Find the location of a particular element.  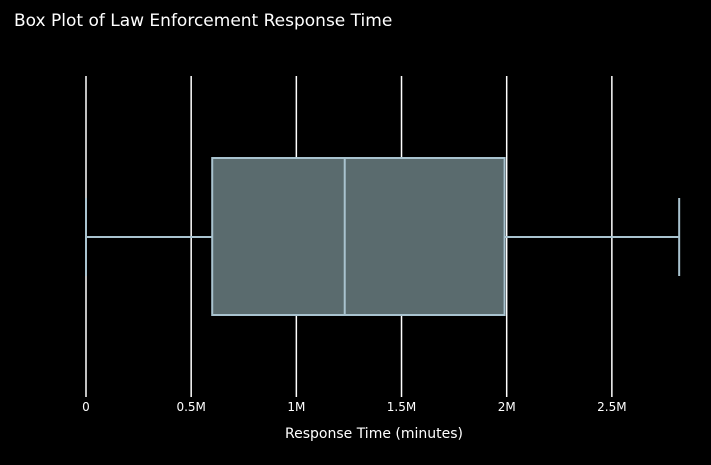

x-tick-label-5: 2.5M is located at coordinates (611, 407).